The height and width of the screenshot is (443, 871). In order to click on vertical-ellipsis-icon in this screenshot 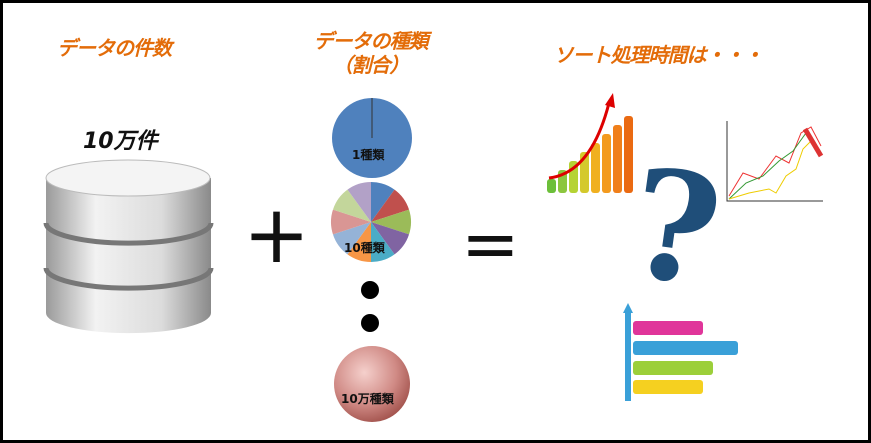, I will do `click(370, 306)`.